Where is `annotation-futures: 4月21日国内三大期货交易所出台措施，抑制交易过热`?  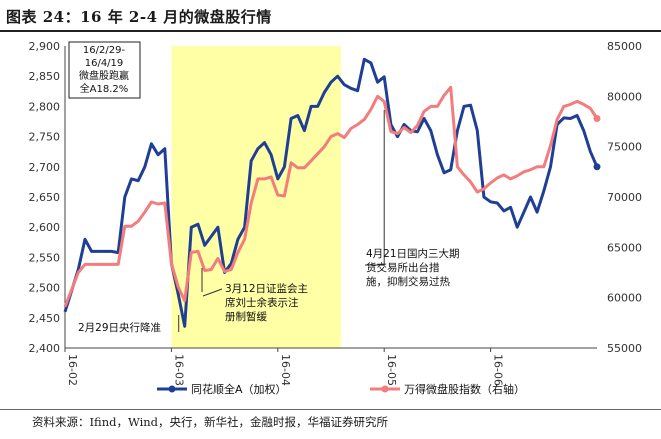 annotation-futures: 4月21日国内三大期货交易所出台措施，抑制交易过热 is located at coordinates (413, 267).